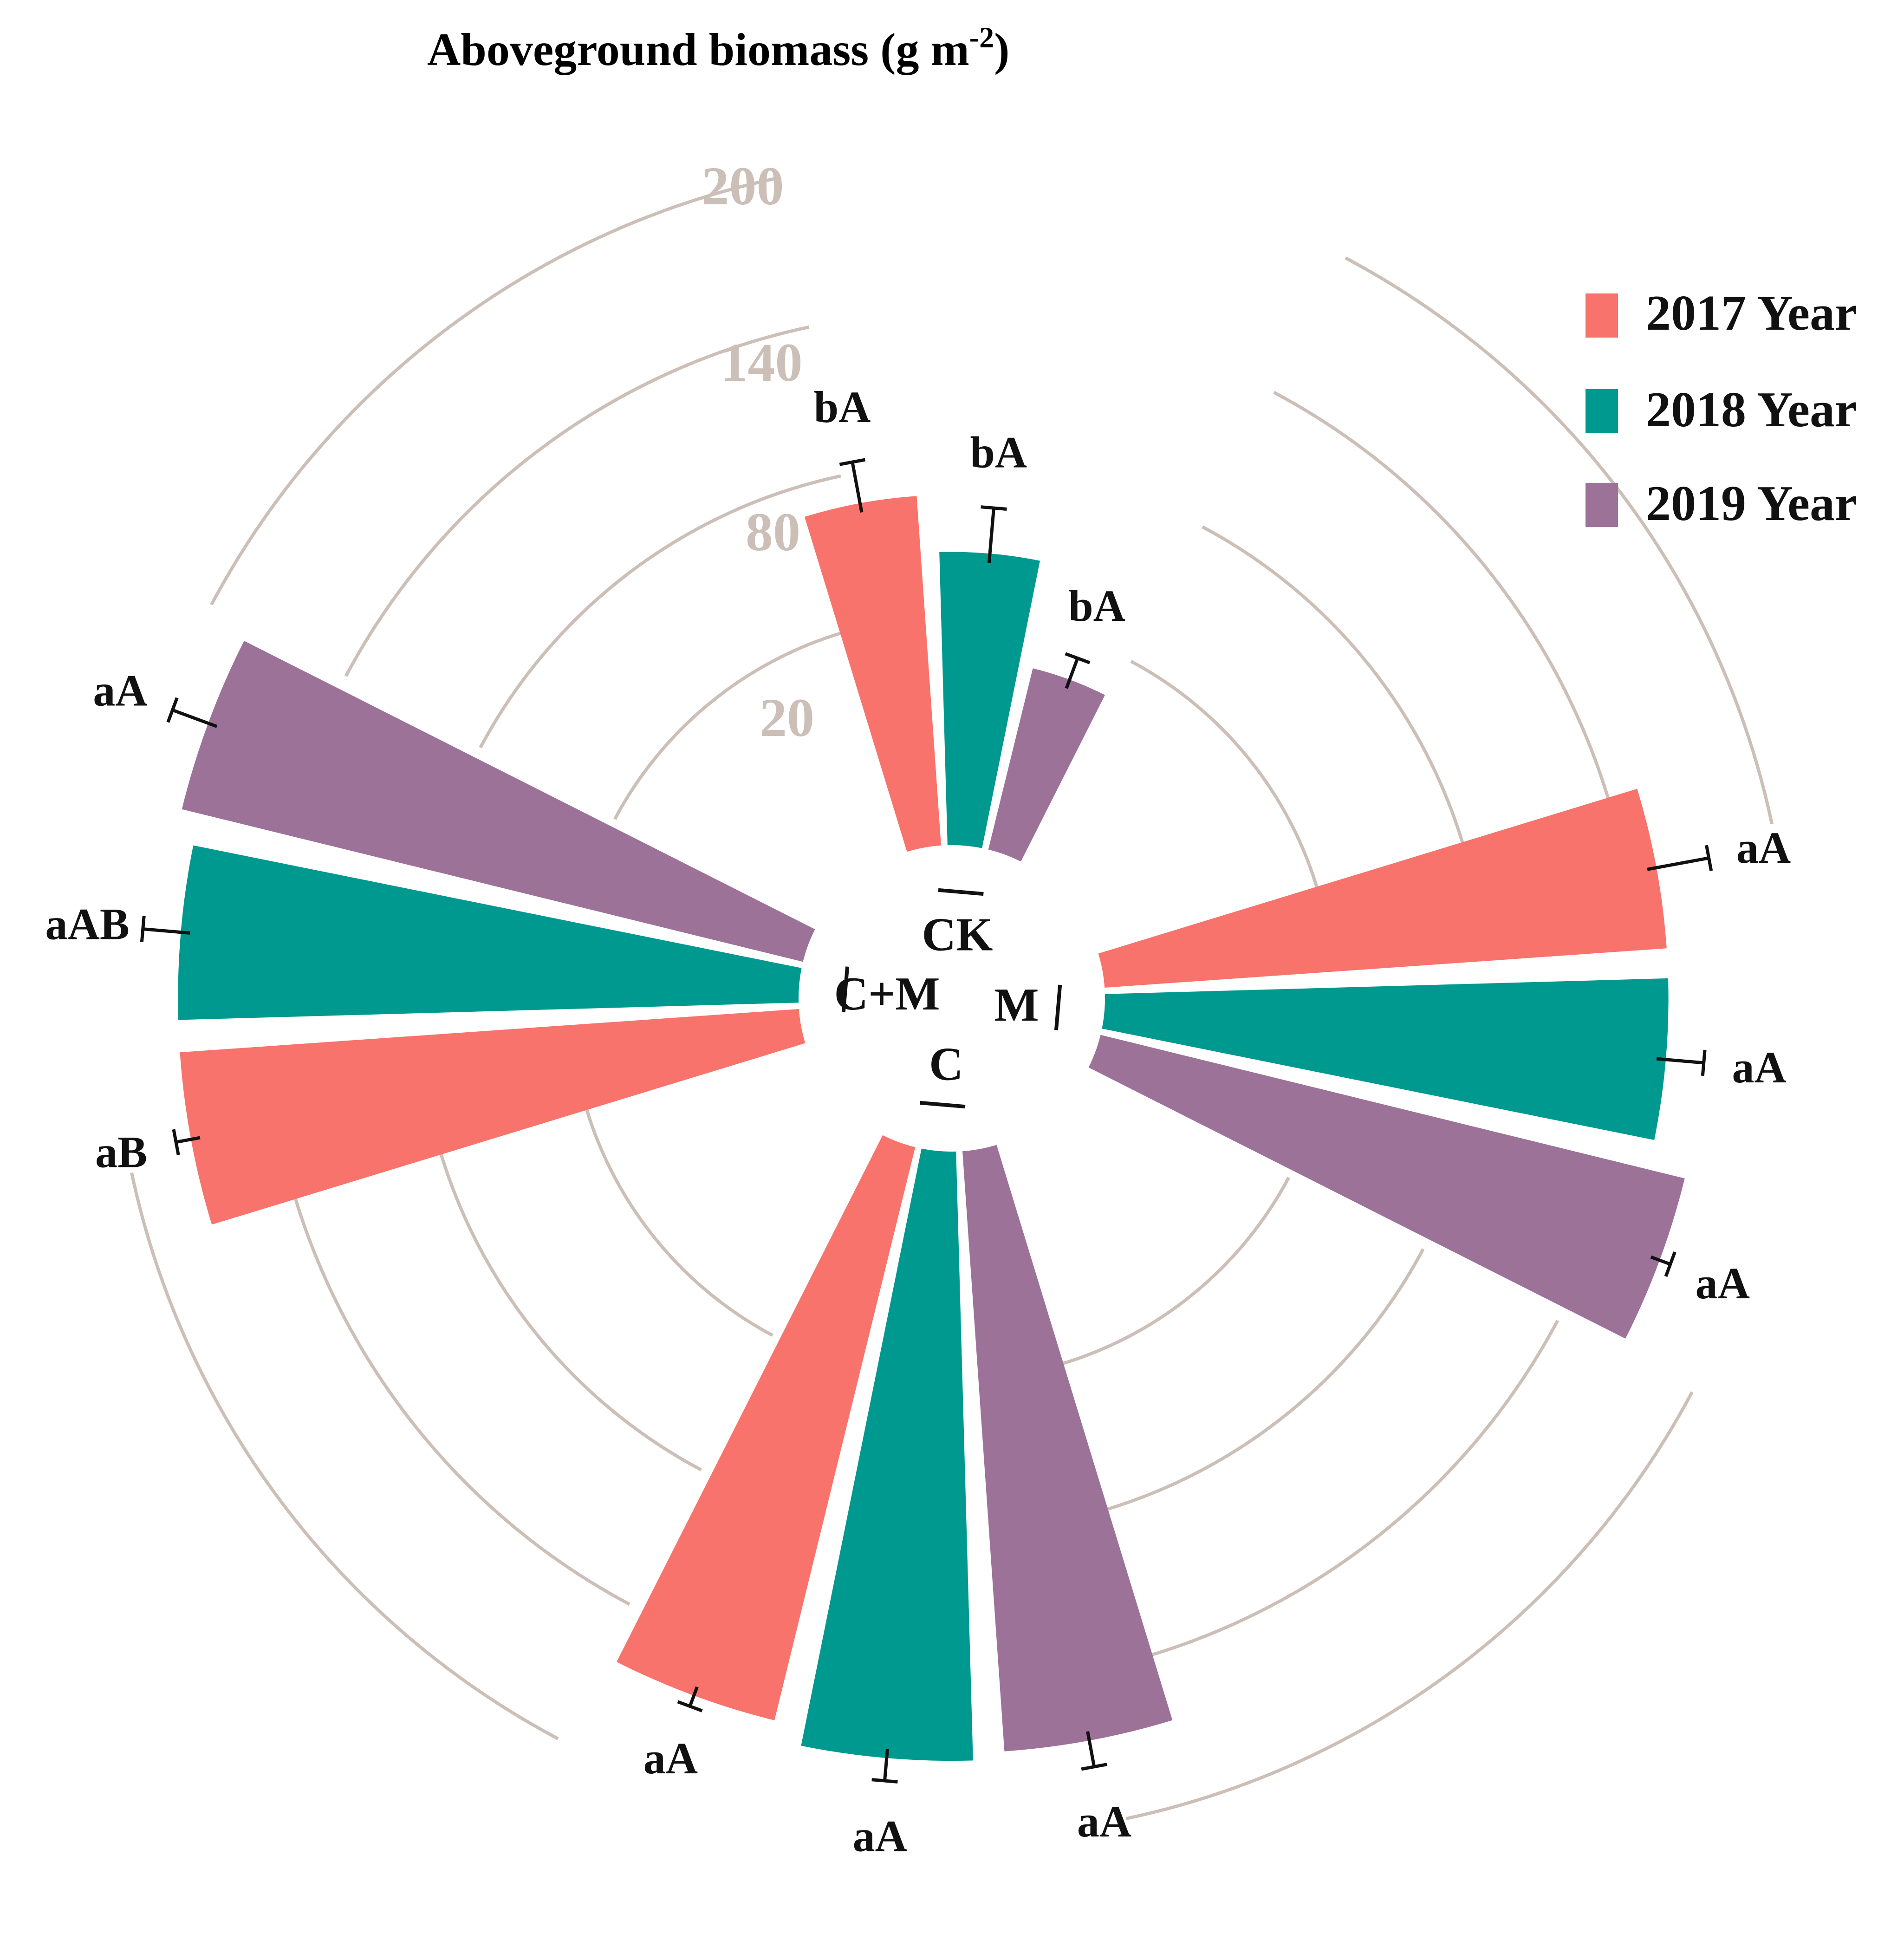 This screenshot has width=1904, height=1934. Describe the element at coordinates (1751, 409) in the screenshot. I see `legend-label-2018: 2018 Year` at that location.